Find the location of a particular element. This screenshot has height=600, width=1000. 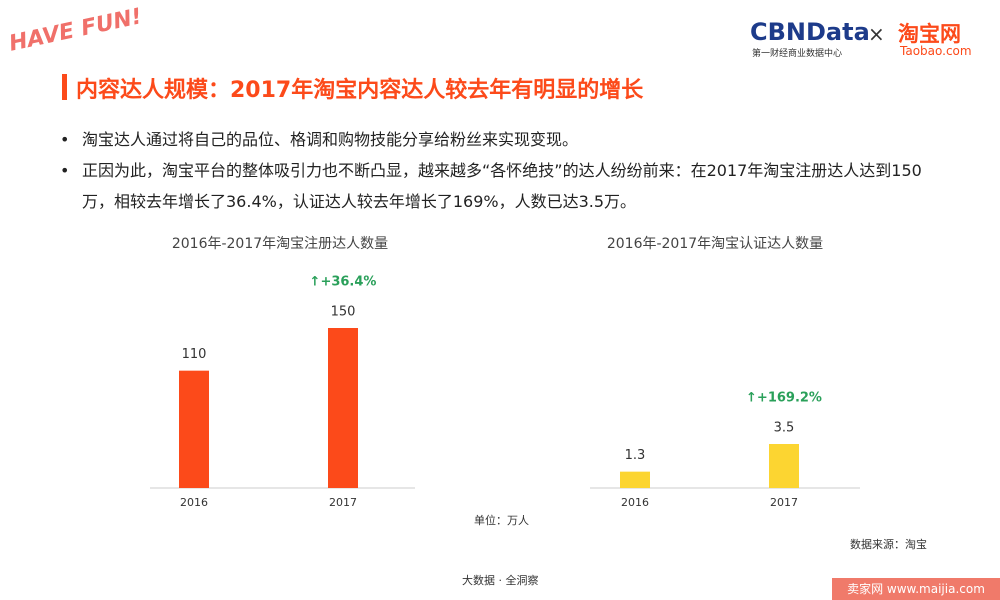

brand-sub: 第一财经商业数据中心 is located at coordinates (797, 54).